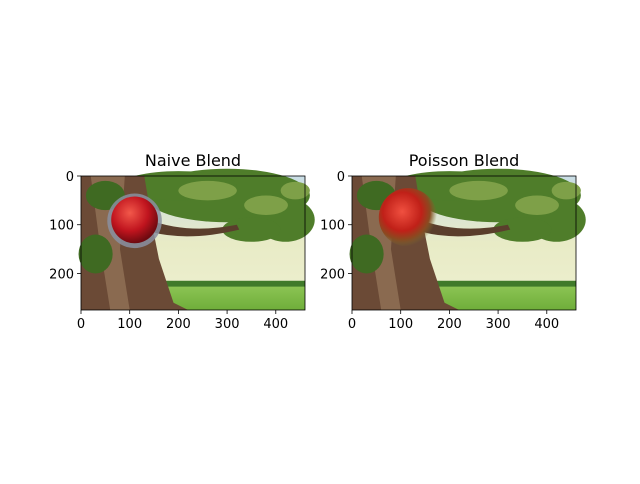 This screenshot has height=484, width=640. What do you see at coordinates (193, 160) in the screenshot?
I see `axes-title: Naive Blend` at bounding box center [193, 160].